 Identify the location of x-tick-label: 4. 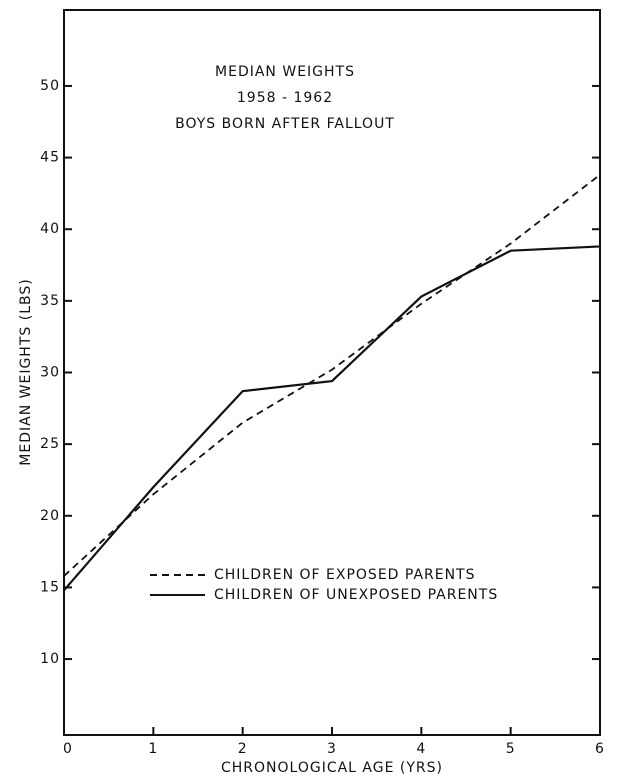
(421, 749).